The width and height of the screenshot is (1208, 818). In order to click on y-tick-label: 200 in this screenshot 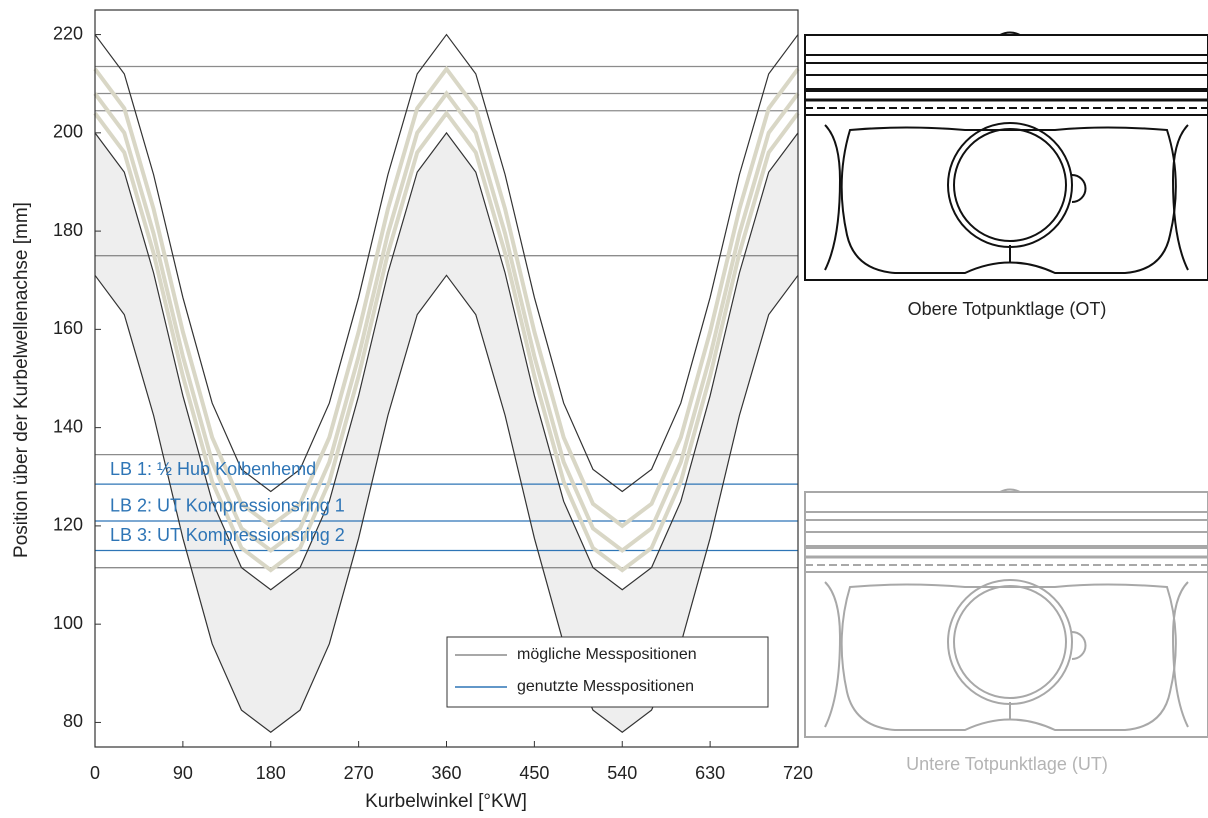, I will do `click(68, 132)`.